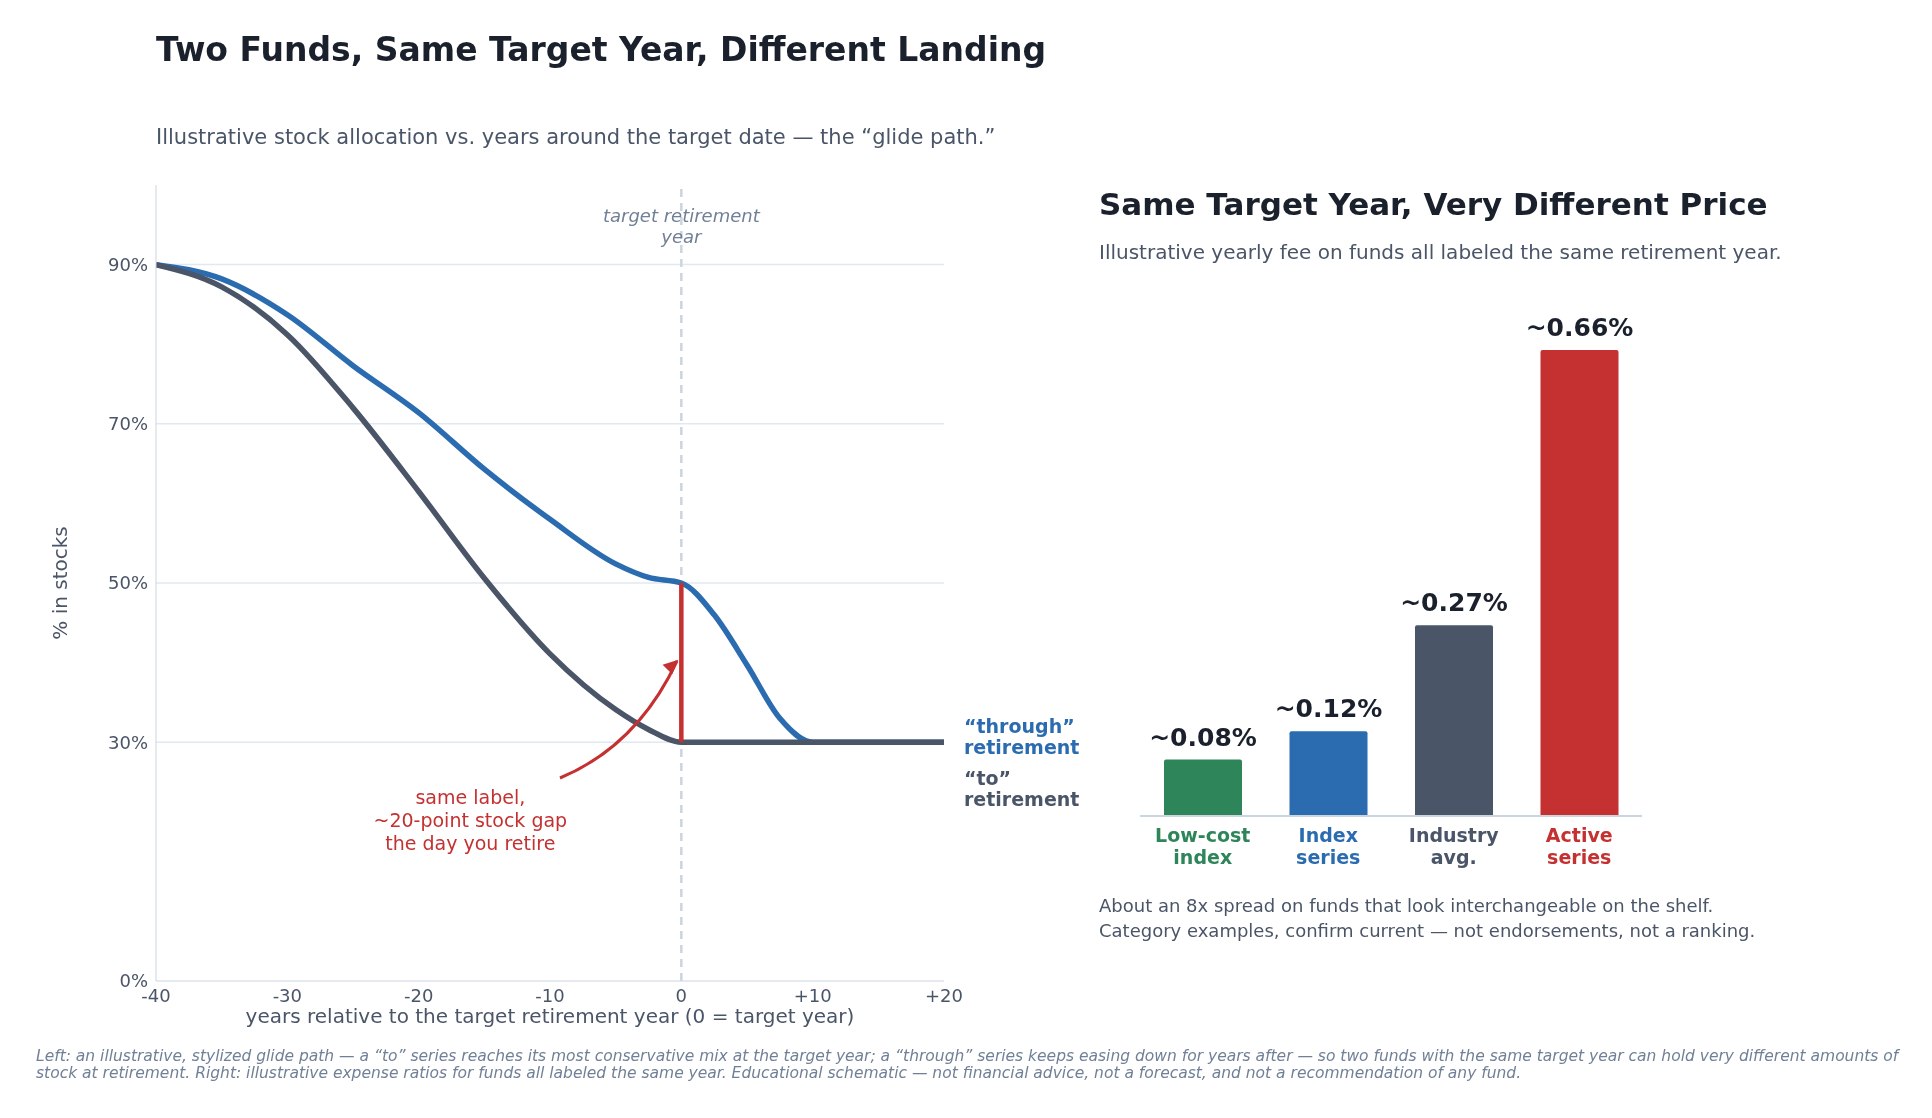 Image resolution: width=1932 pixels, height=1118 pixels. Describe the element at coordinates (944, 995) in the screenshot. I see `x-tick-label: +20` at that location.